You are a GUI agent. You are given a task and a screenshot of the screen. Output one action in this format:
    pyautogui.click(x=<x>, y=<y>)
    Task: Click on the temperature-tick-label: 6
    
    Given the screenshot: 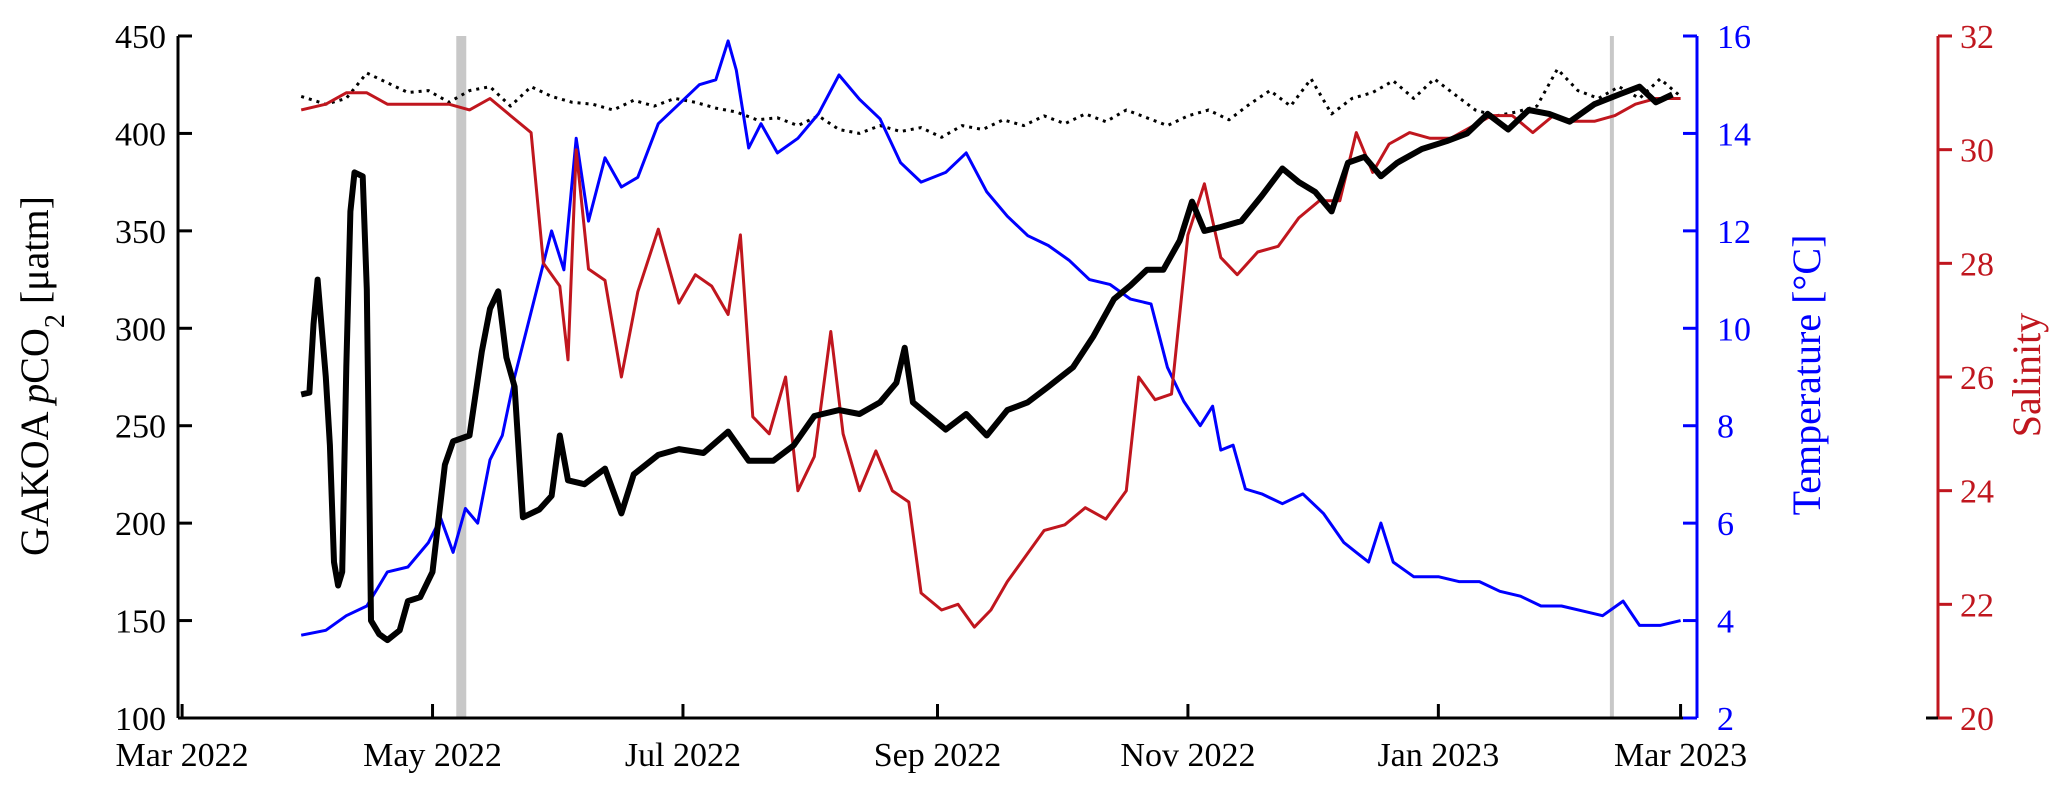 What is the action you would take?
    pyautogui.click(x=1725, y=524)
    